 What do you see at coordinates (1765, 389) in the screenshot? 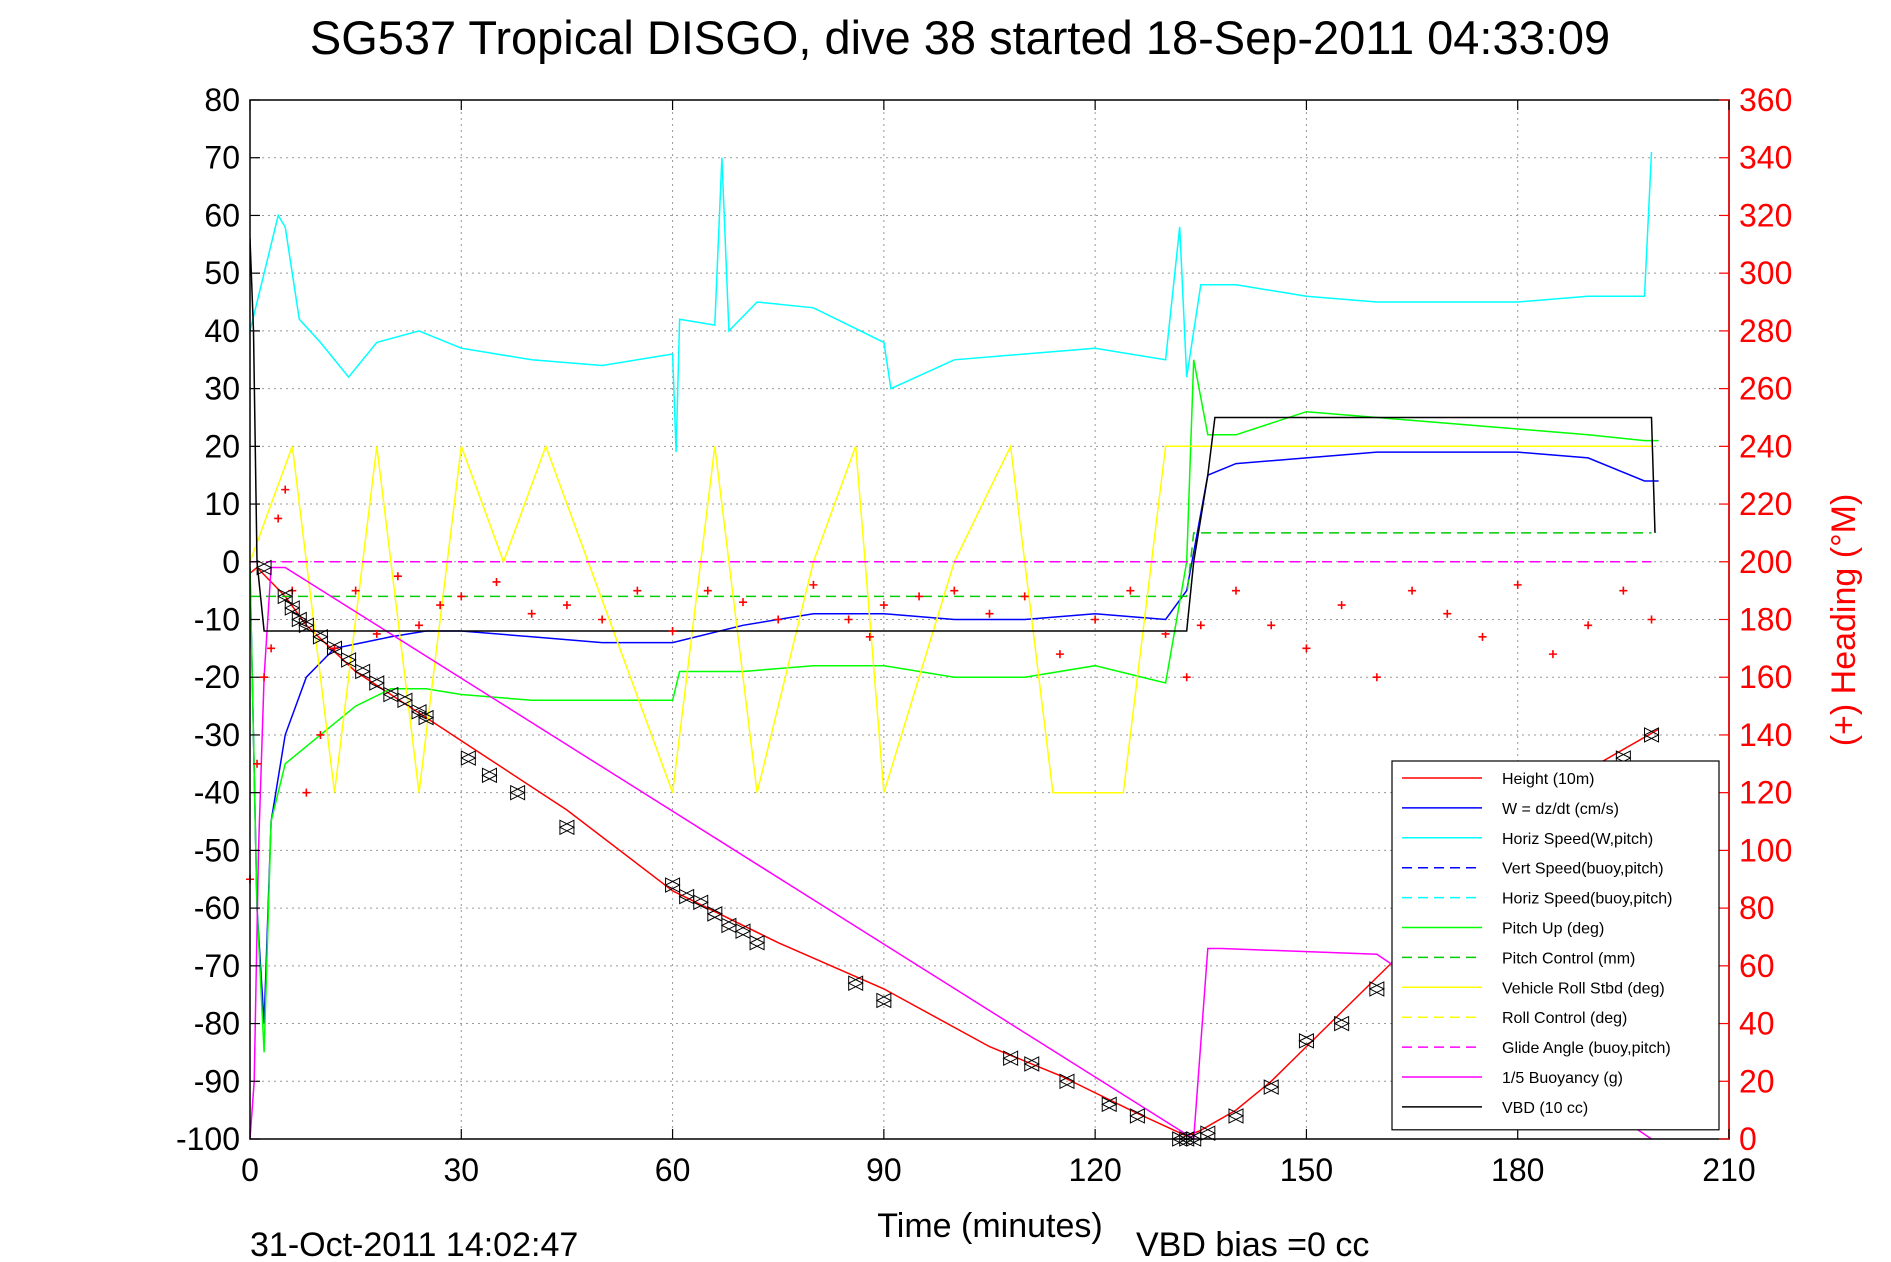
I see `right-y-tick-label: 260` at bounding box center [1765, 389].